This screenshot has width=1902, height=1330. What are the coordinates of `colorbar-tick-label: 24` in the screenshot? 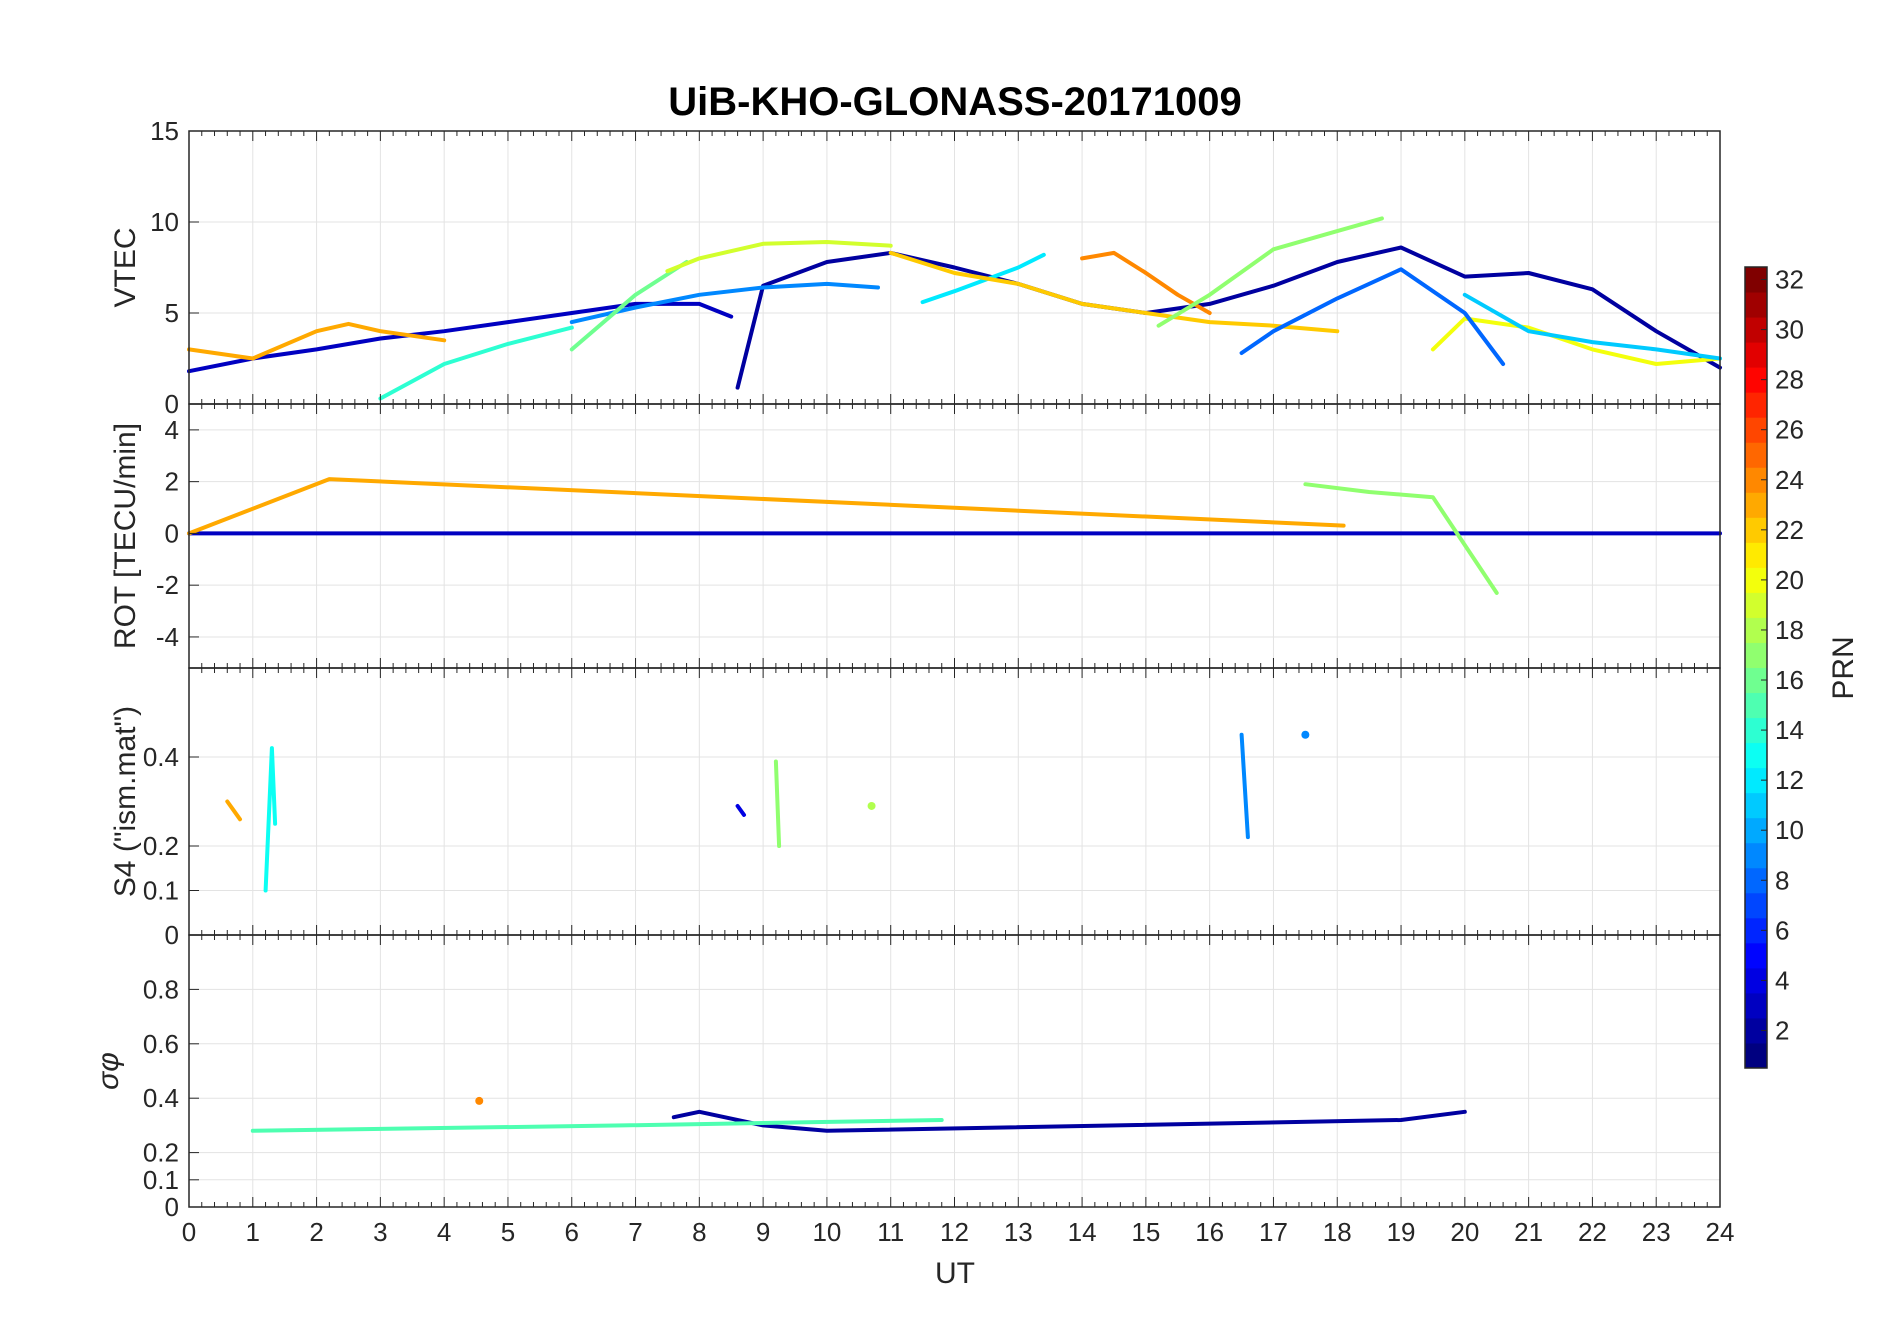 It's located at (1789, 480).